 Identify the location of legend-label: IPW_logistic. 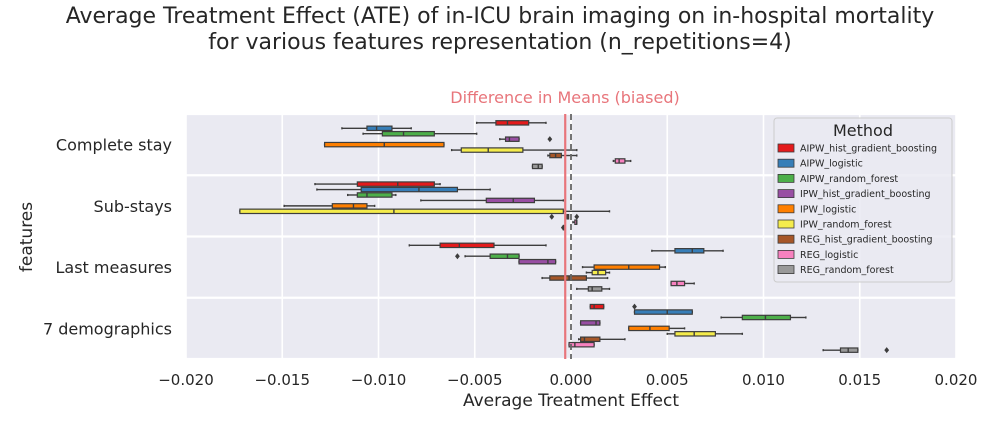
(828, 209).